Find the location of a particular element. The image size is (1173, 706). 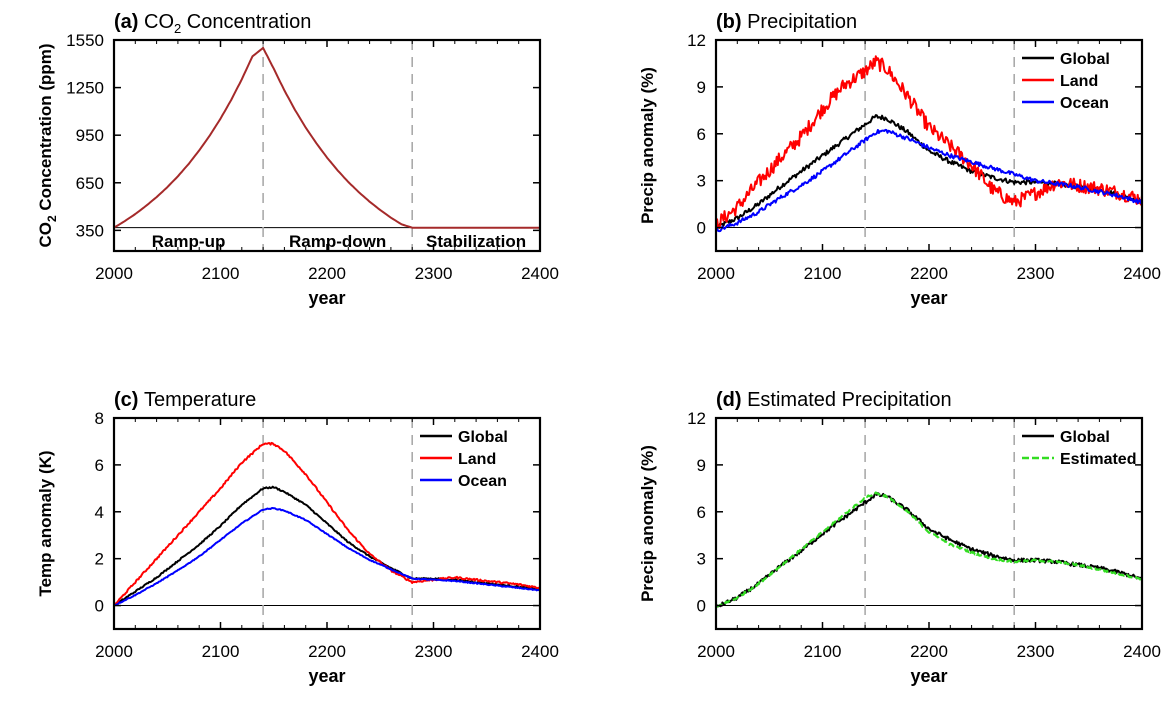

y-tick-label: 2 is located at coordinates (99, 559).